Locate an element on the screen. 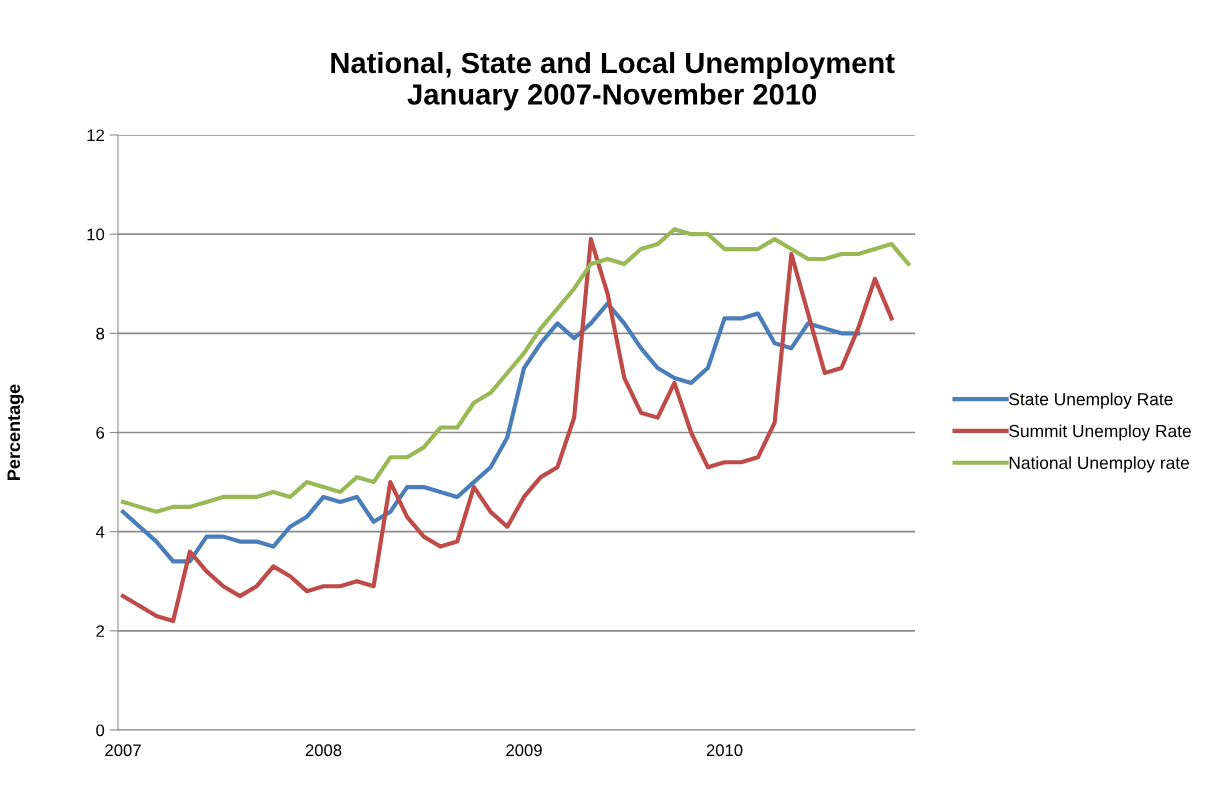 The image size is (1210, 792). legend-label: State Unemploy Rate is located at coordinates (1091, 400).